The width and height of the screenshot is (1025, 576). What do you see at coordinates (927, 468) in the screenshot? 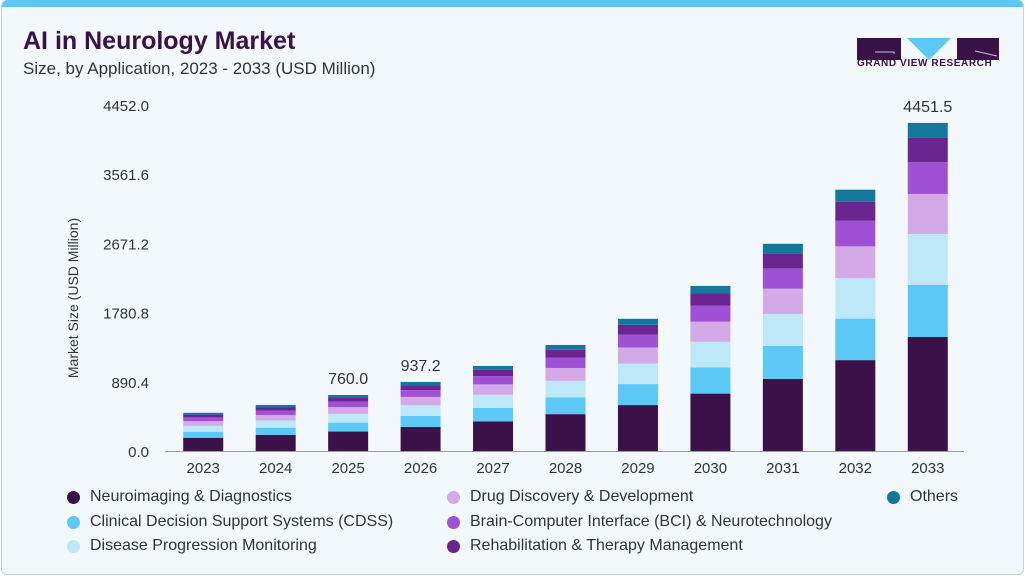
I see `x-tick-label: 2033` at bounding box center [927, 468].